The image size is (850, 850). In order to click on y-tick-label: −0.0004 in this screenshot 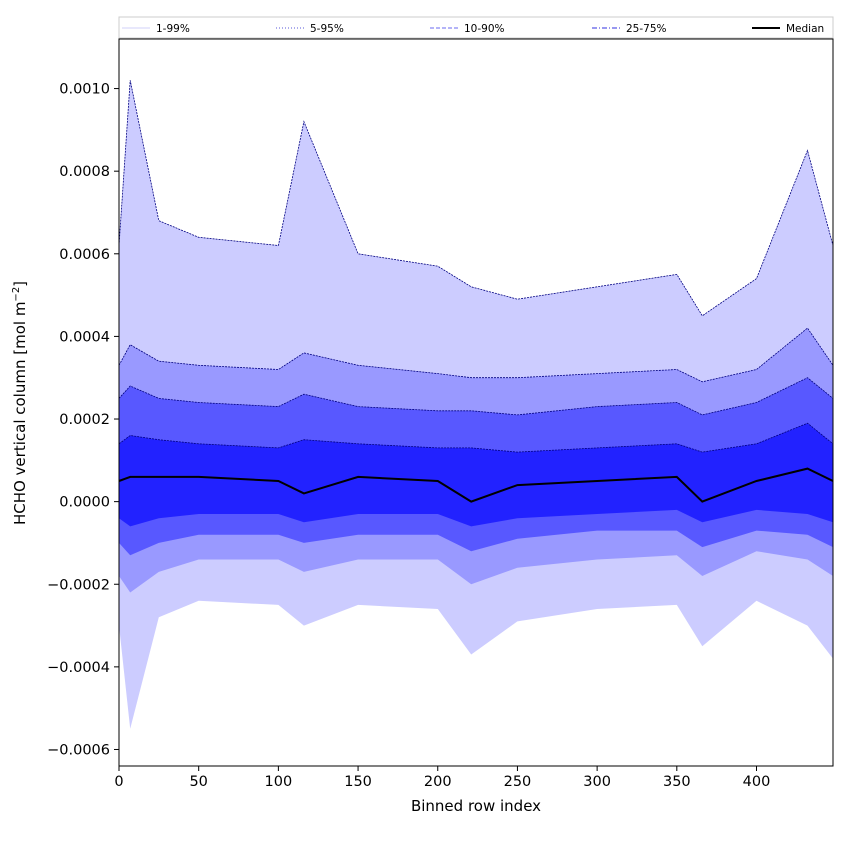, I will do `click(78, 668)`.